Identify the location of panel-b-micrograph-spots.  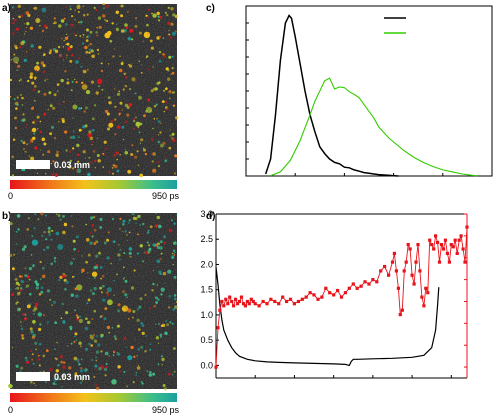
(93, 301).